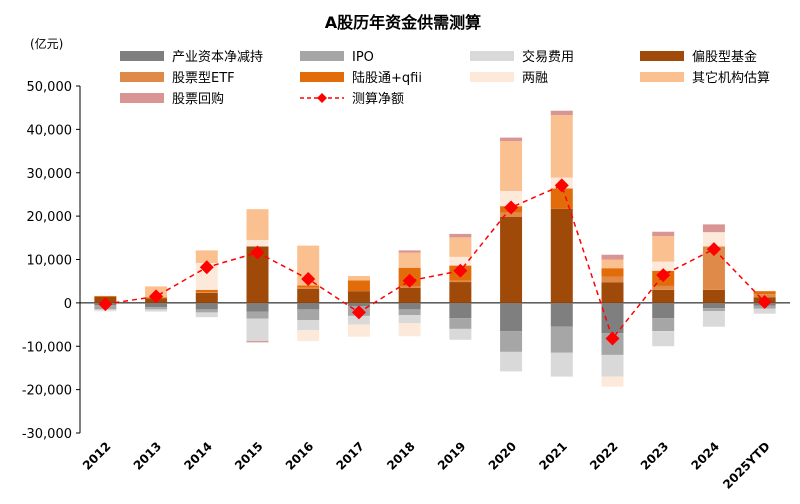 This screenshot has width=800, height=504. Describe the element at coordinates (97, 456) in the screenshot. I see `x-tick-label: 2012` at that location.